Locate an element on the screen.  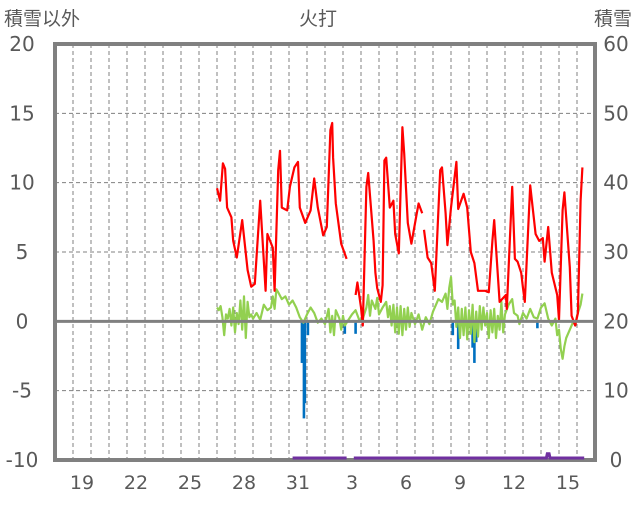
right-tick-label: 20 is located at coordinates (615, 321).